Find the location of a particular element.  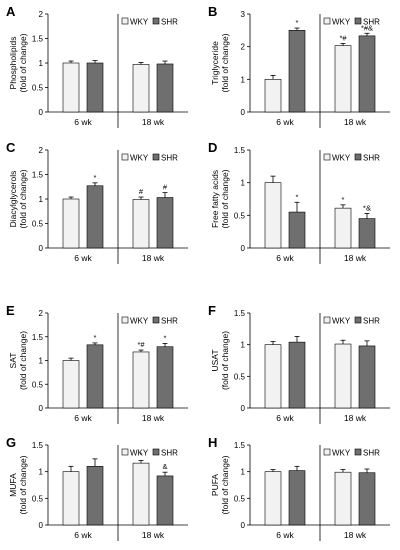

y-axis-label: MUFA(fold of change) is located at coordinates (18, 484).